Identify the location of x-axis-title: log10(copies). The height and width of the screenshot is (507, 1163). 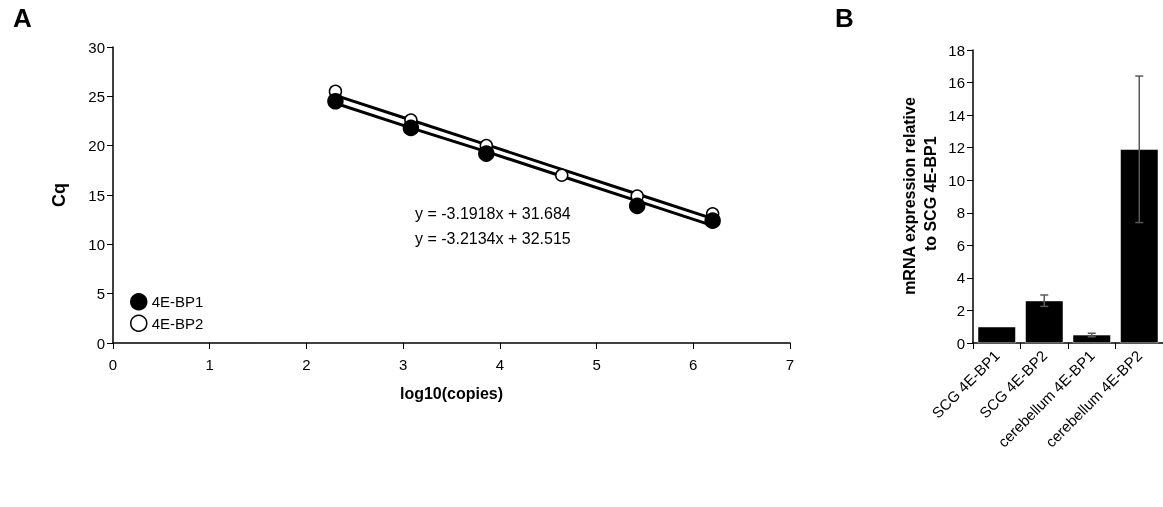
(451, 393).